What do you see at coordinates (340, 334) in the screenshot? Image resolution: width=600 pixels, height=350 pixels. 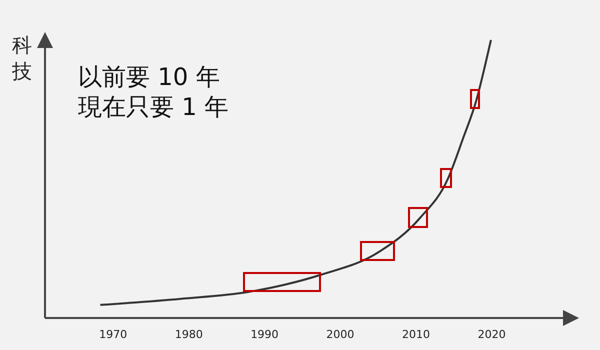 I see `x-tick-label: 2000` at bounding box center [340, 334].